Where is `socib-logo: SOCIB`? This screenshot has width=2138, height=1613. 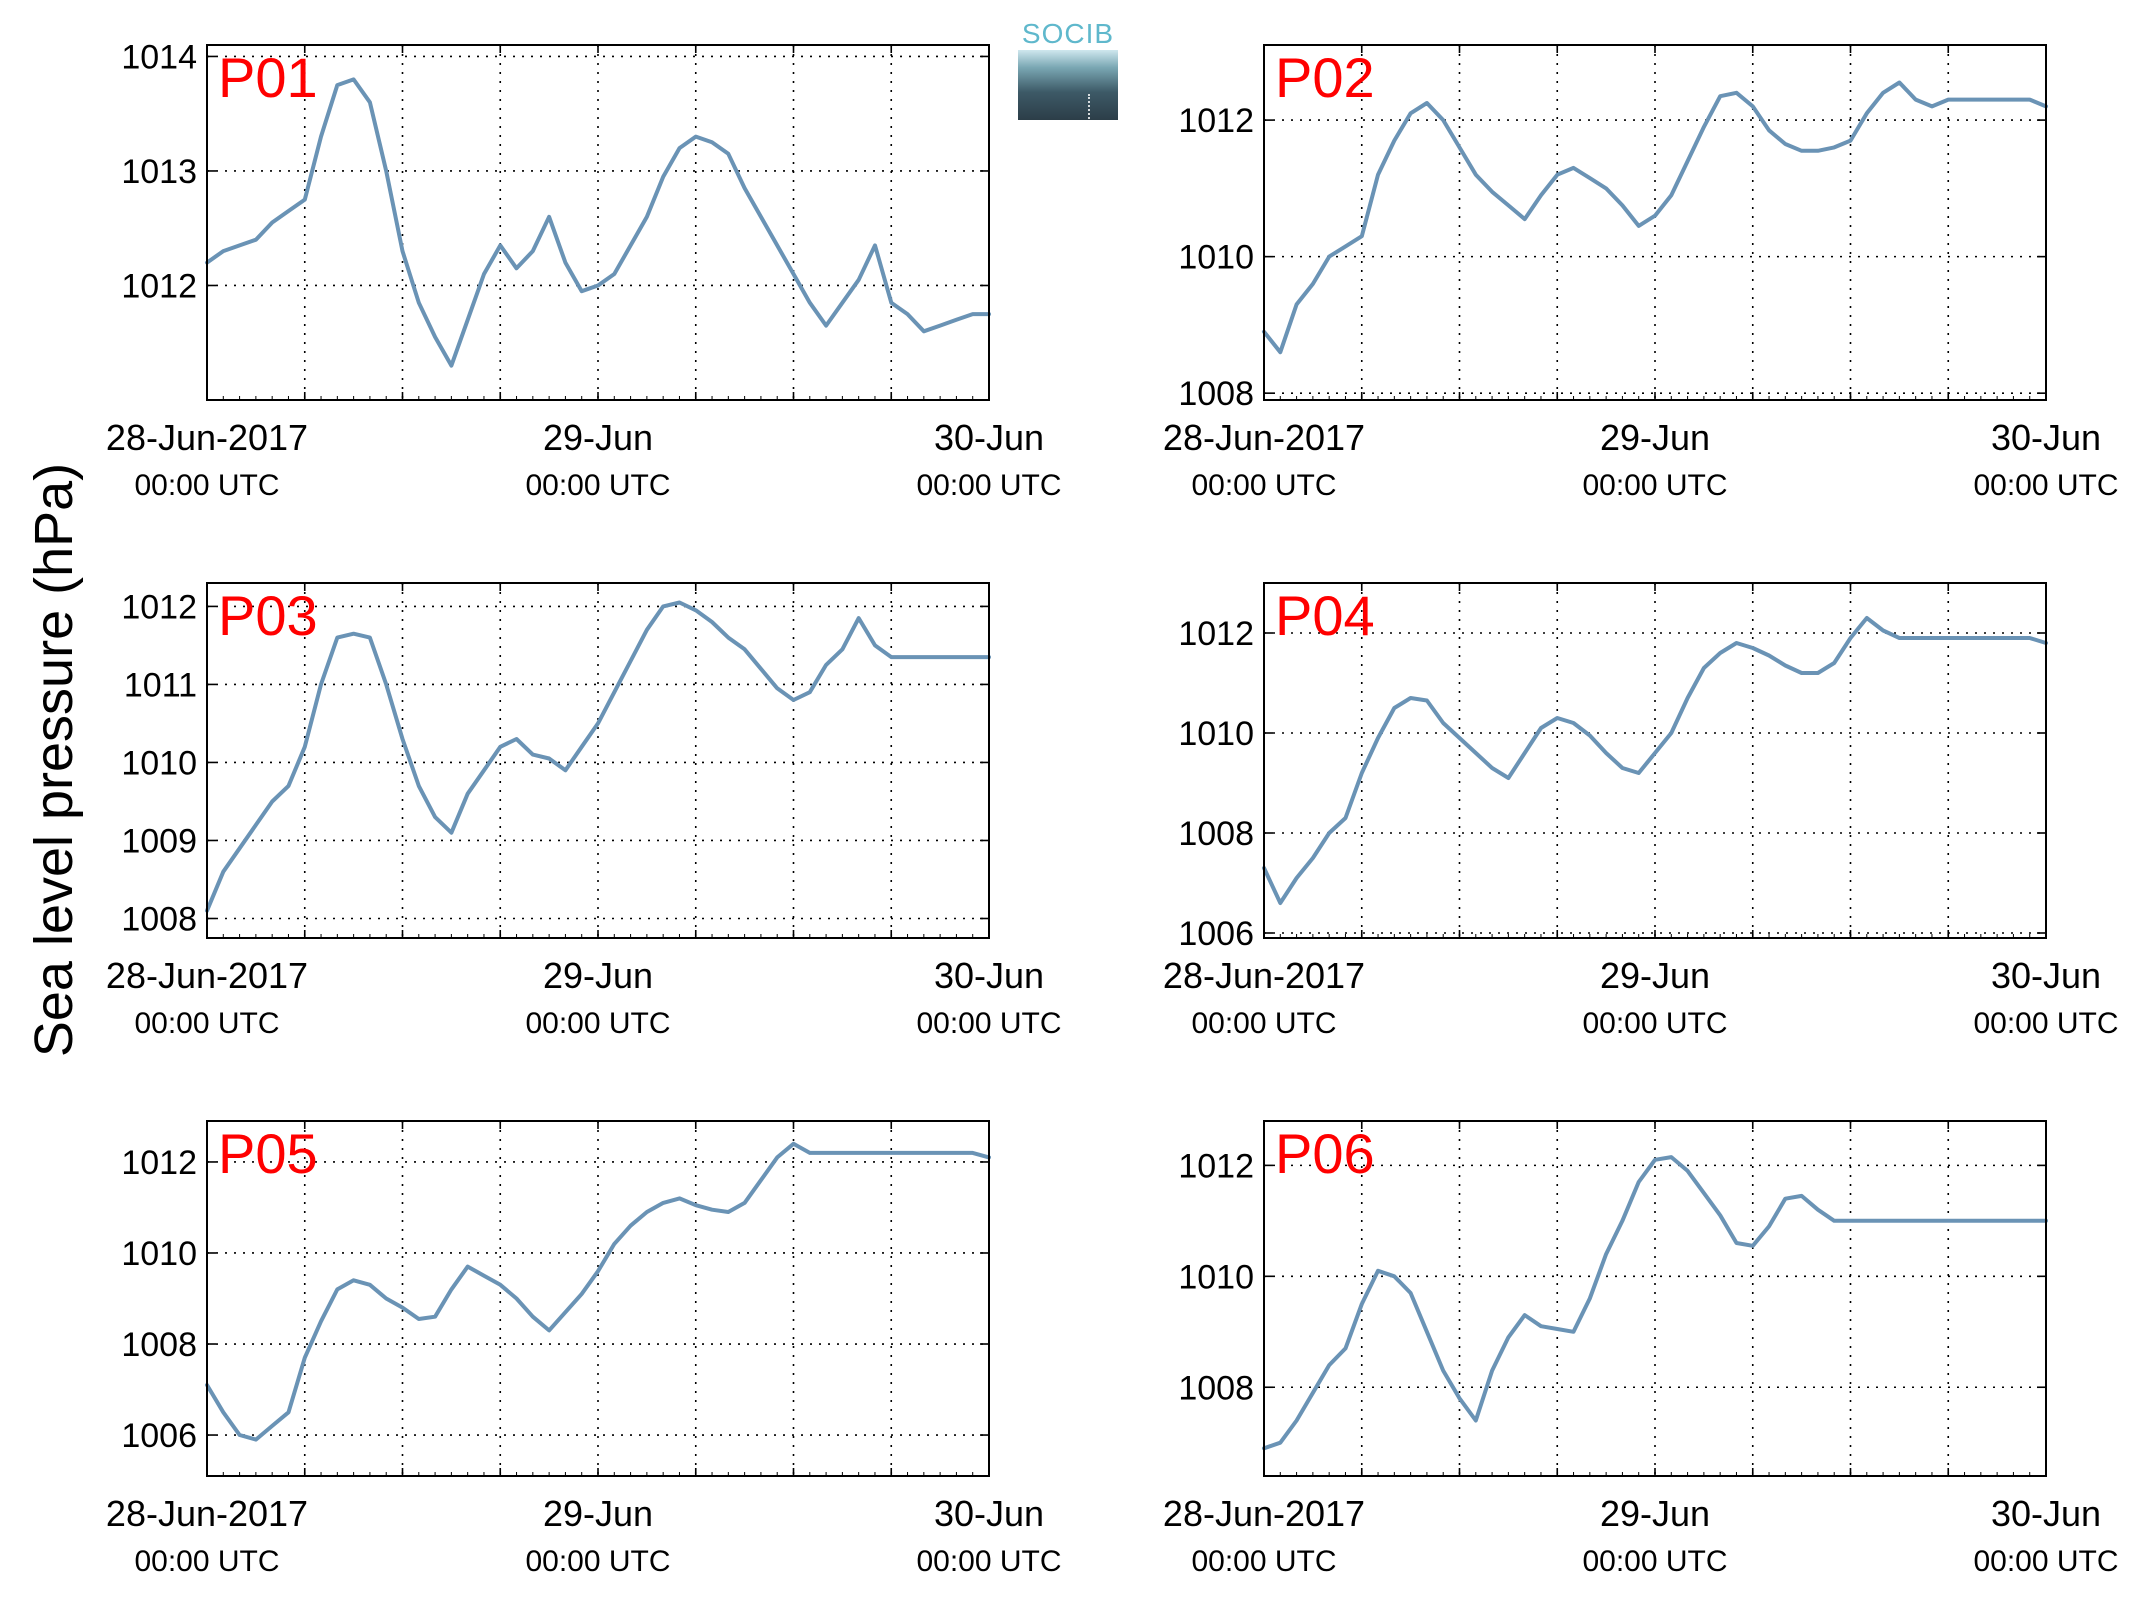
socib-logo: SOCIB is located at coordinates (1068, 76).